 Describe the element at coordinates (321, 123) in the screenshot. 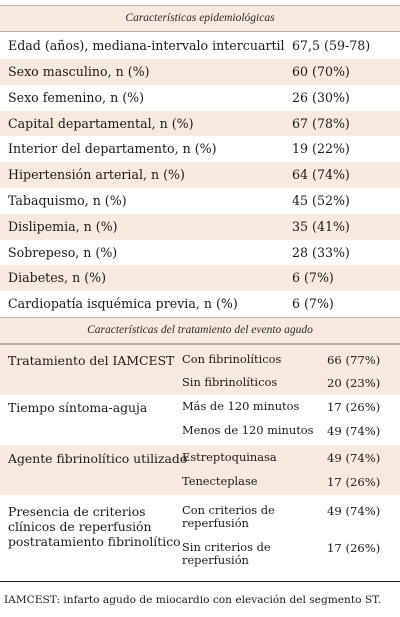

I see `row-value: 67 (78%)` at that location.